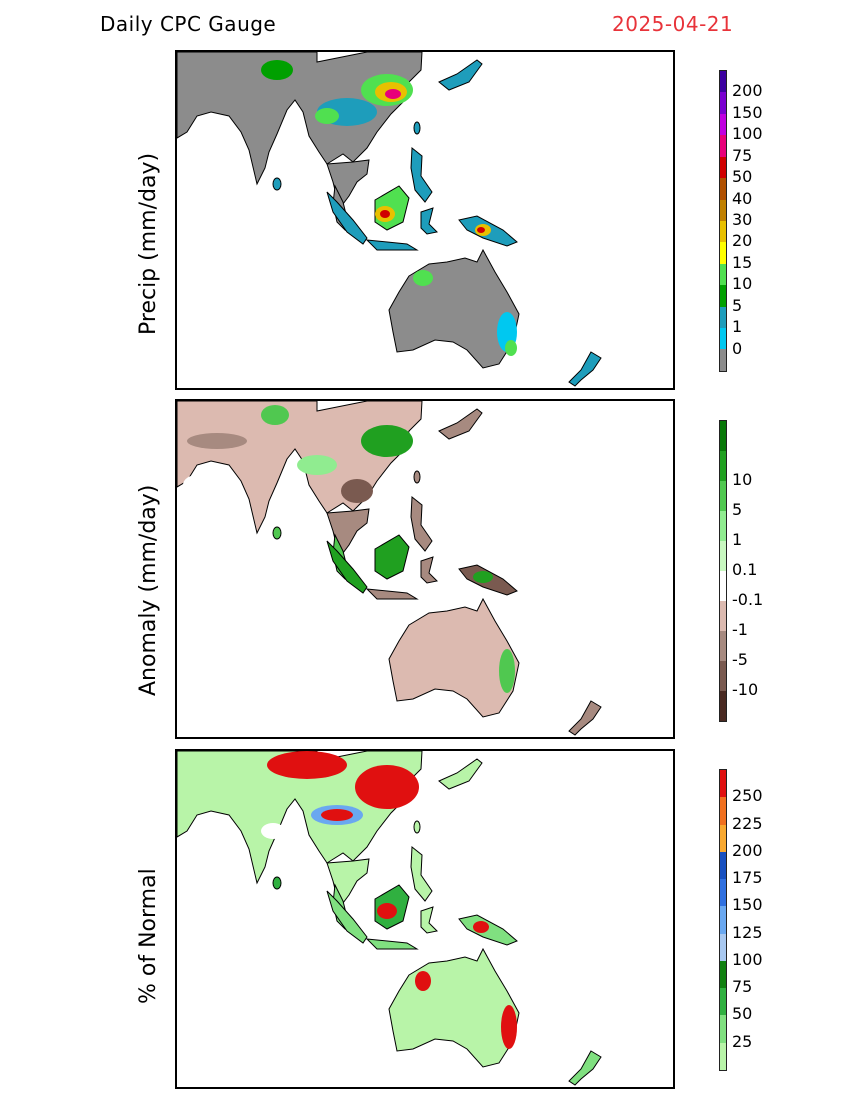 This screenshot has height=1100, width=850. Describe the element at coordinates (742, 241) in the screenshot. I see `colorbar-tick-label: 20` at that location.